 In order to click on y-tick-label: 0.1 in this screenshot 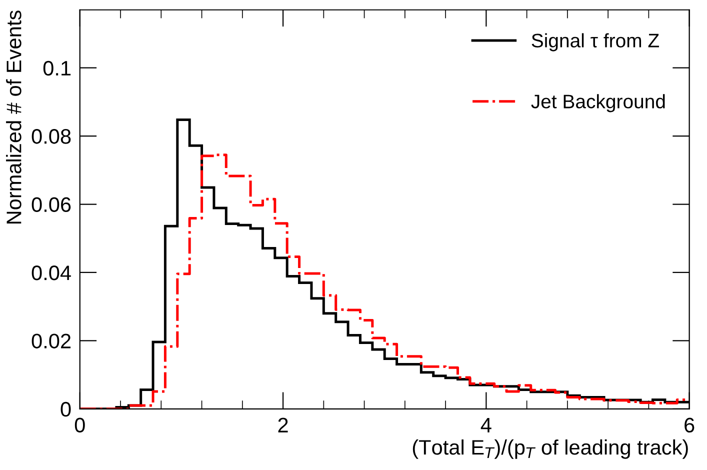, I will do `click(57, 68)`.